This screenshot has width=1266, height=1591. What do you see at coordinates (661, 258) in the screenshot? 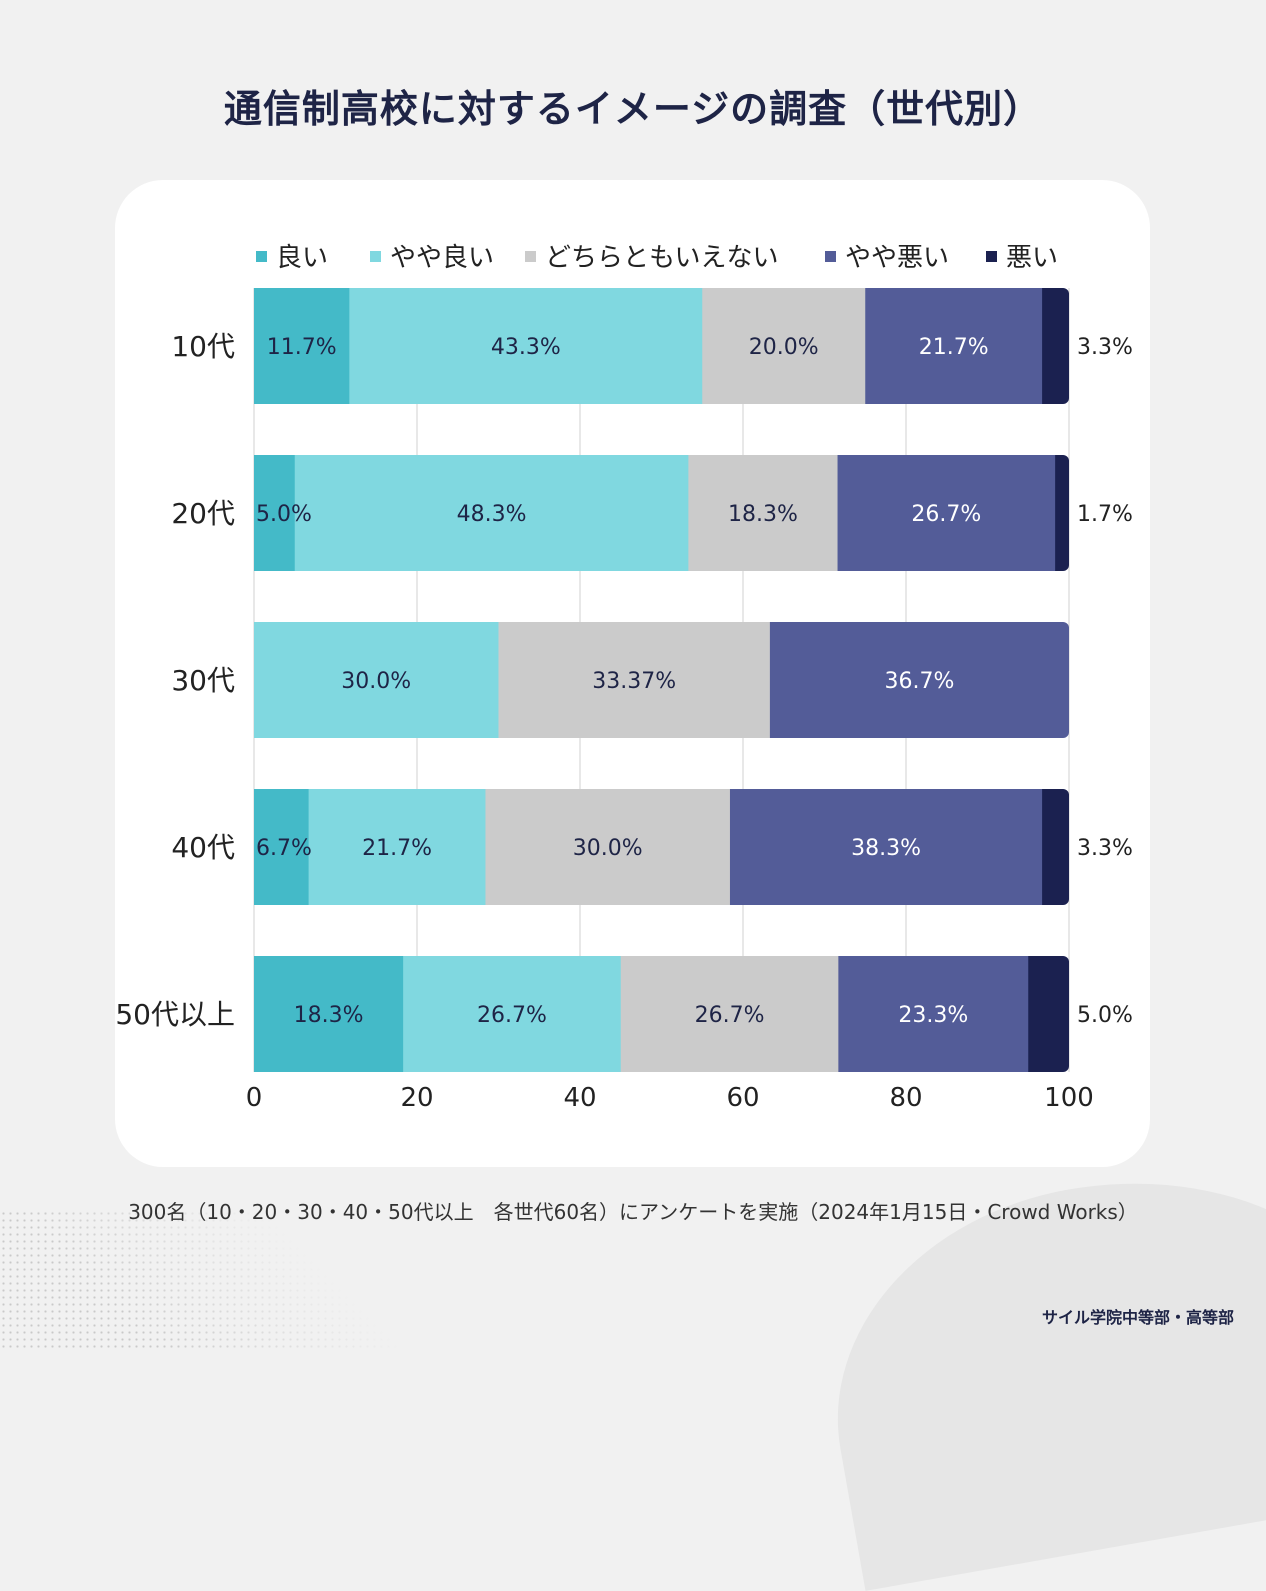
I see `legend-label-2: どちらともいえない` at bounding box center [661, 258].